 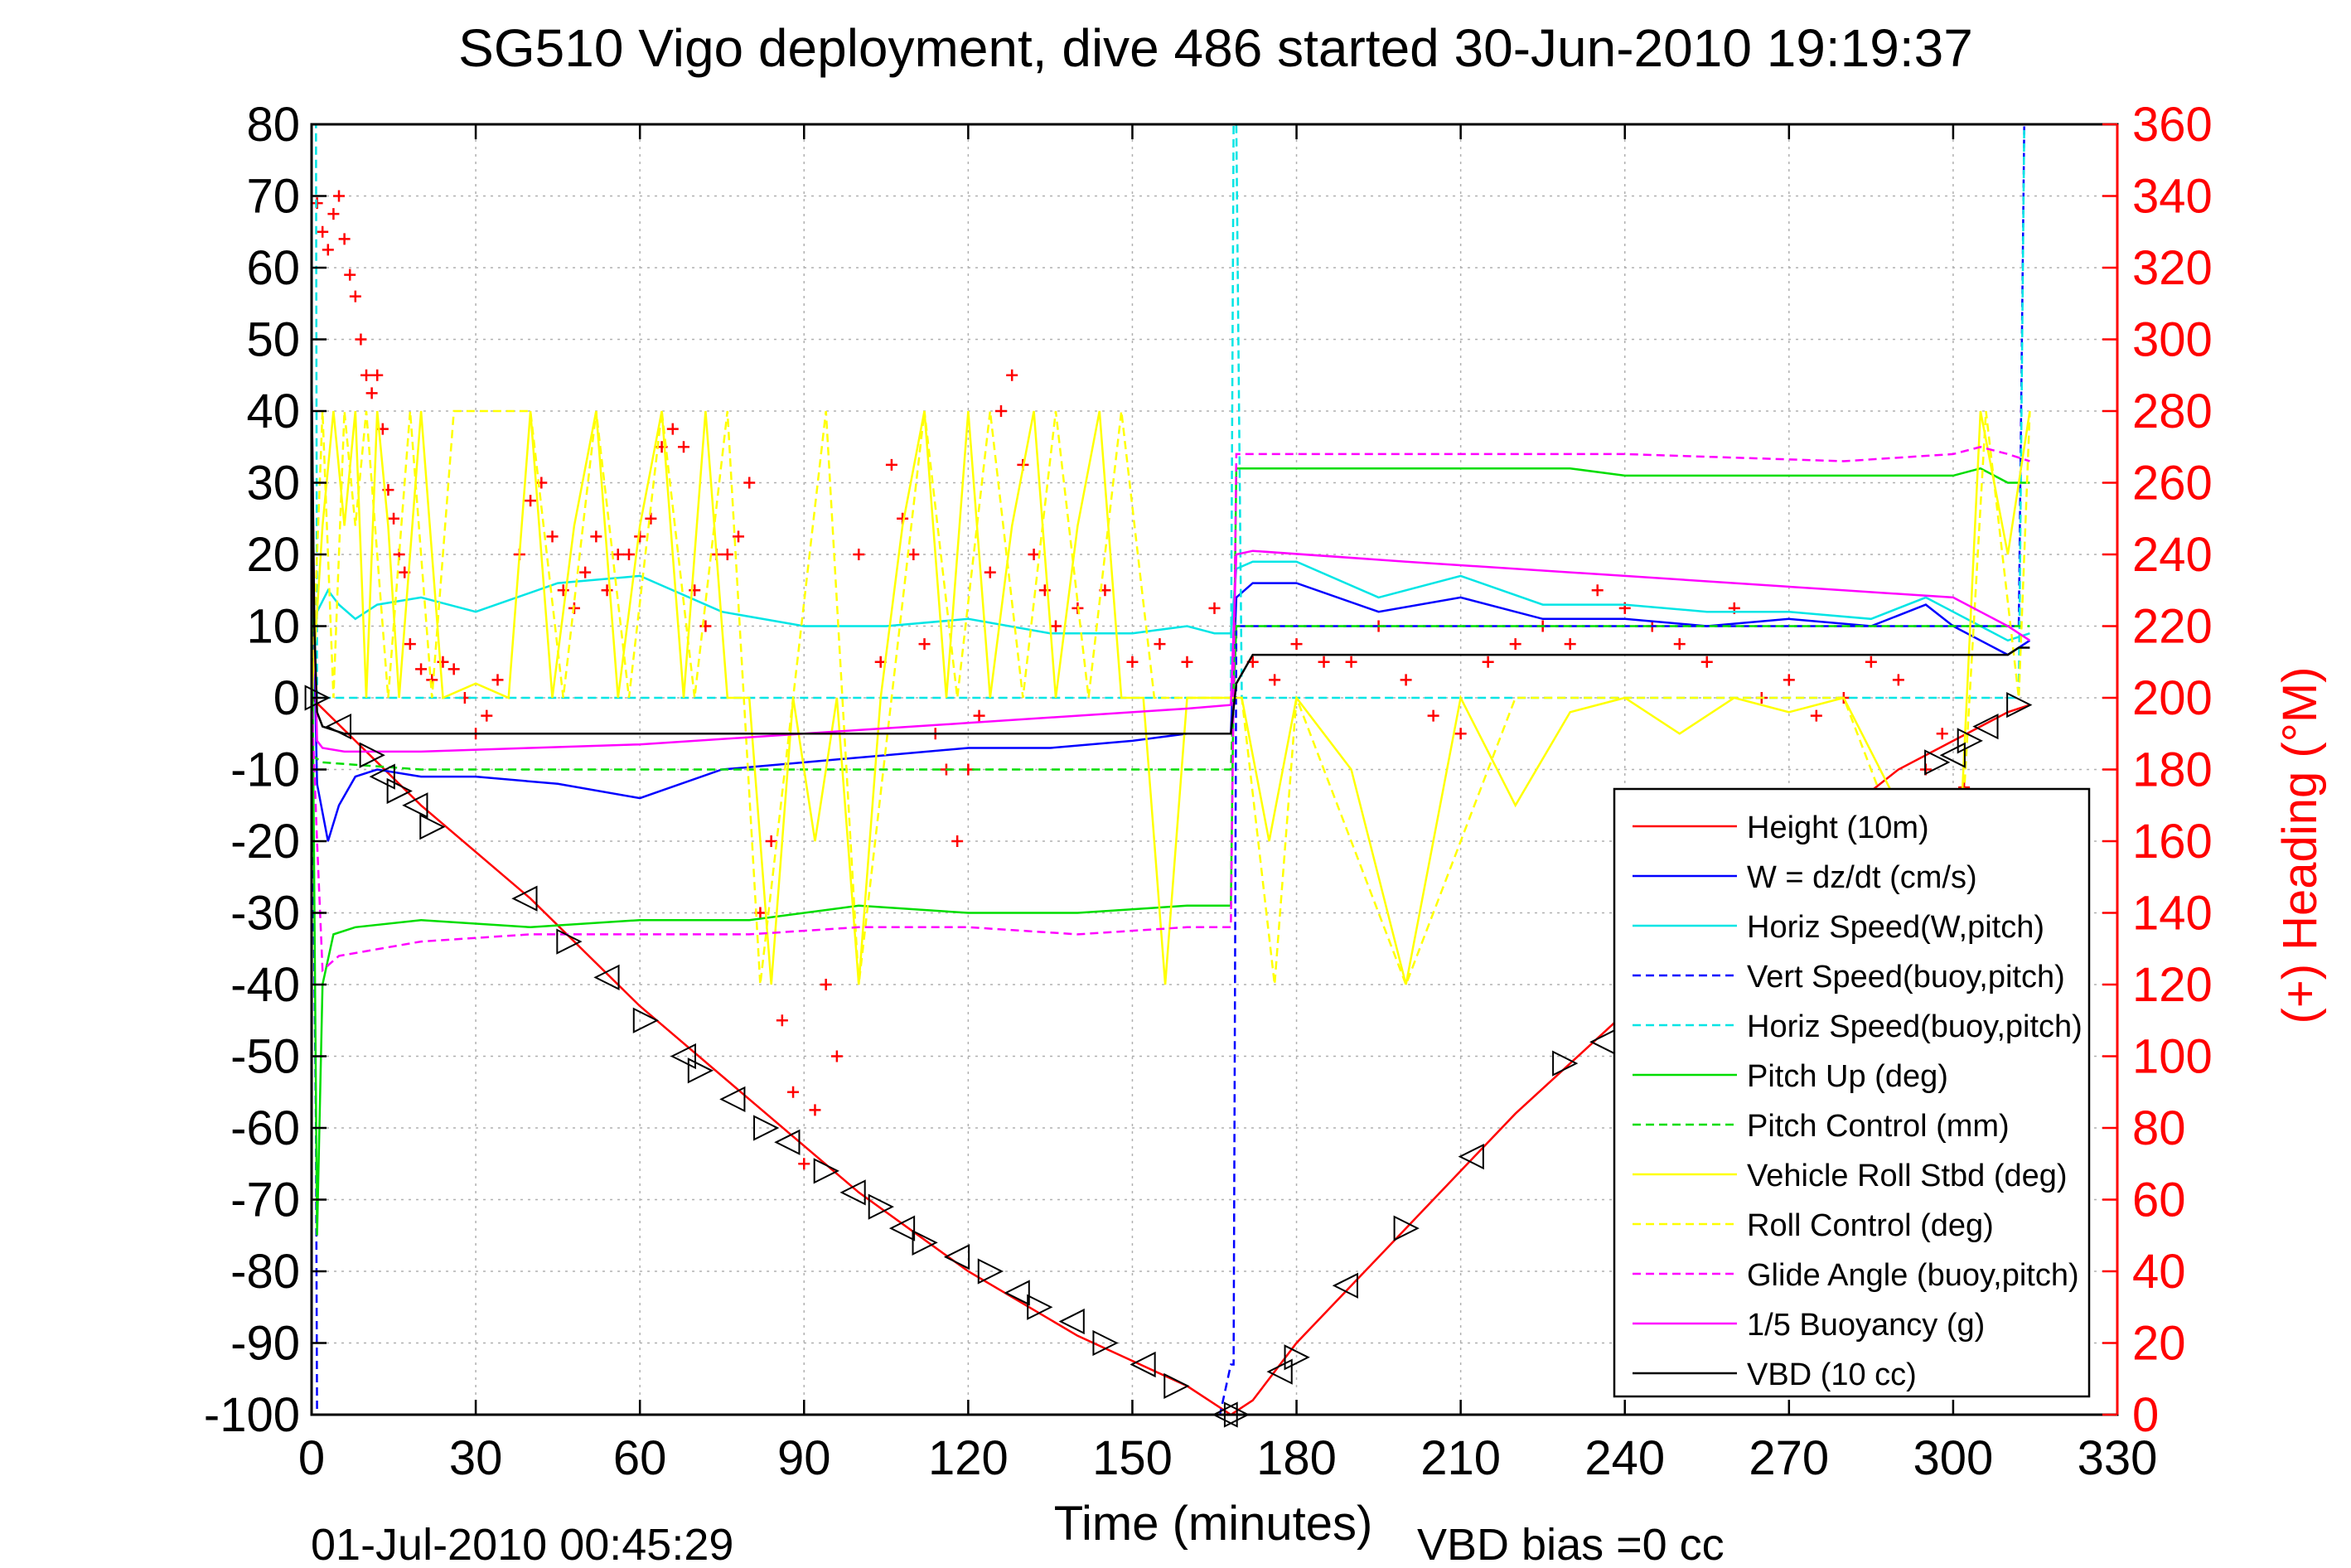 What do you see at coordinates (640, 1458) in the screenshot?
I see `x-tick-label: 60` at bounding box center [640, 1458].